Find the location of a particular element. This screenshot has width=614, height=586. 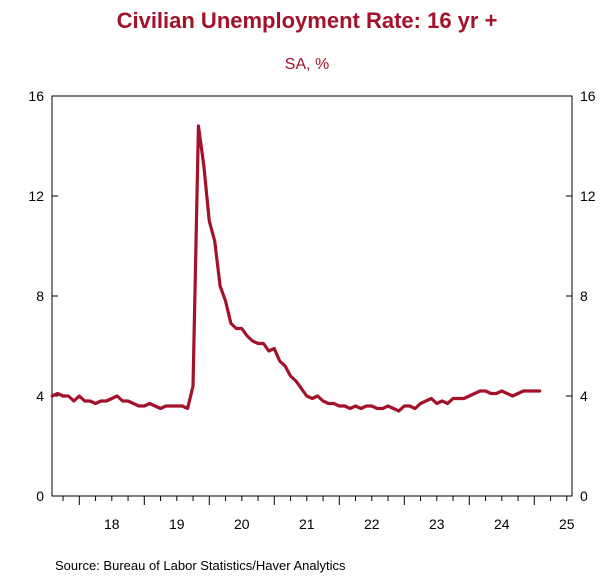

chart-title: Civilian Unemployment Rate: 16 yr + is located at coordinates (307, 20).